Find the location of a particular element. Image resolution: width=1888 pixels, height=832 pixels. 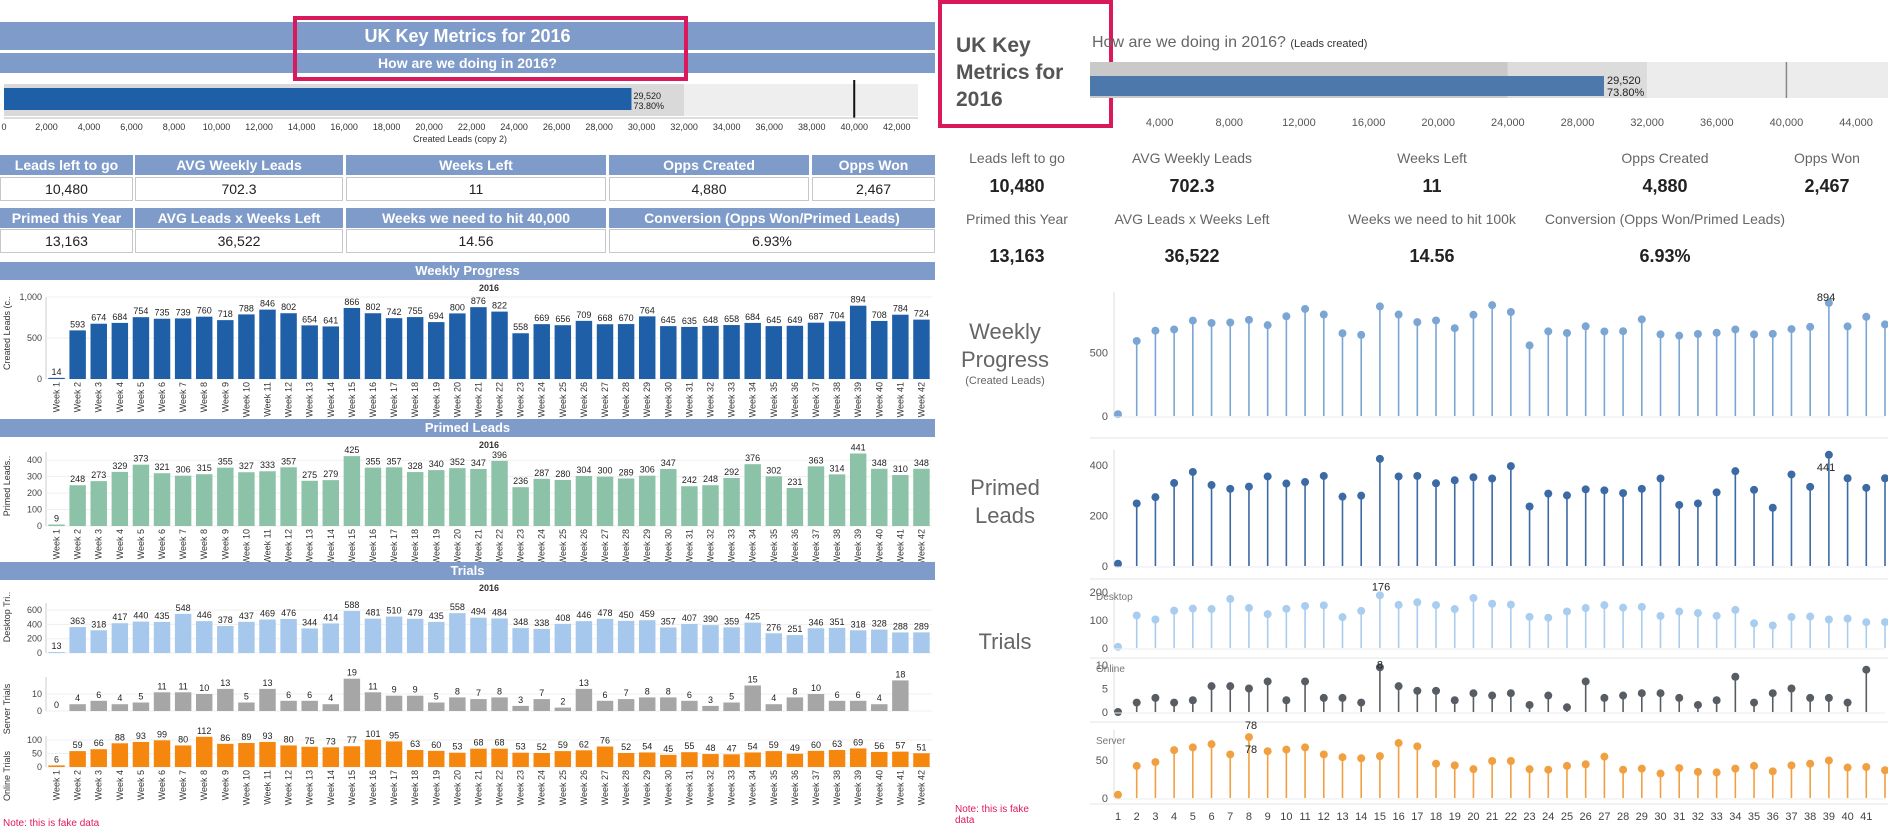

right-week-number: 2 is located at coordinates (1137, 817).